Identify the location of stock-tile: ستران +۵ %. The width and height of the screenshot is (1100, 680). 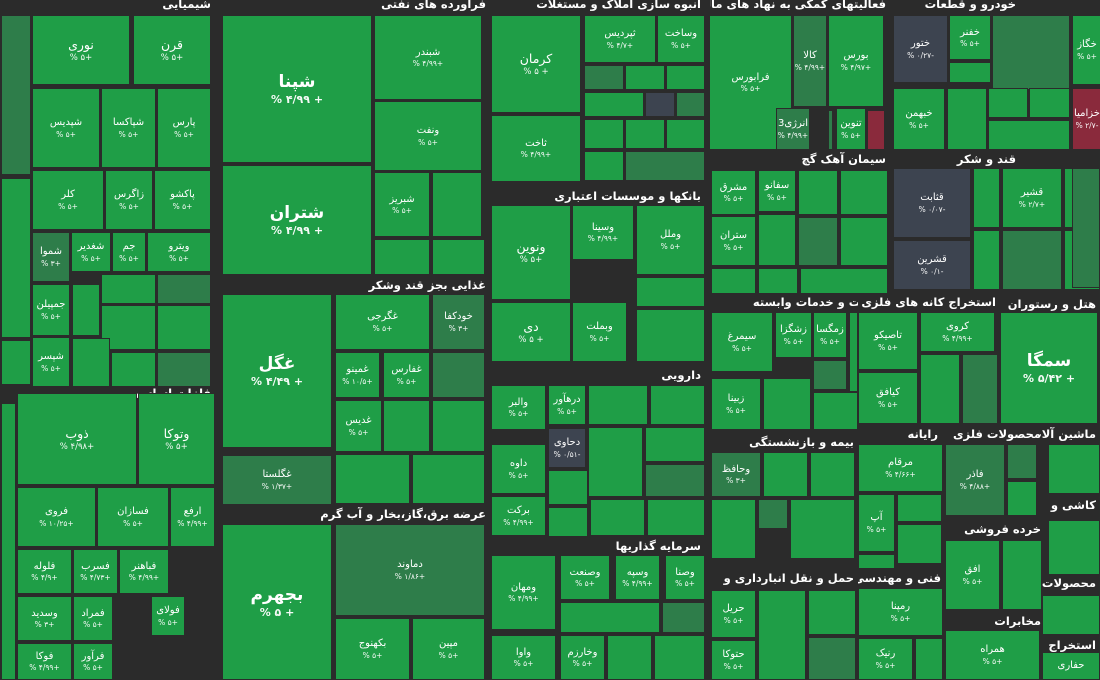
(733, 241).